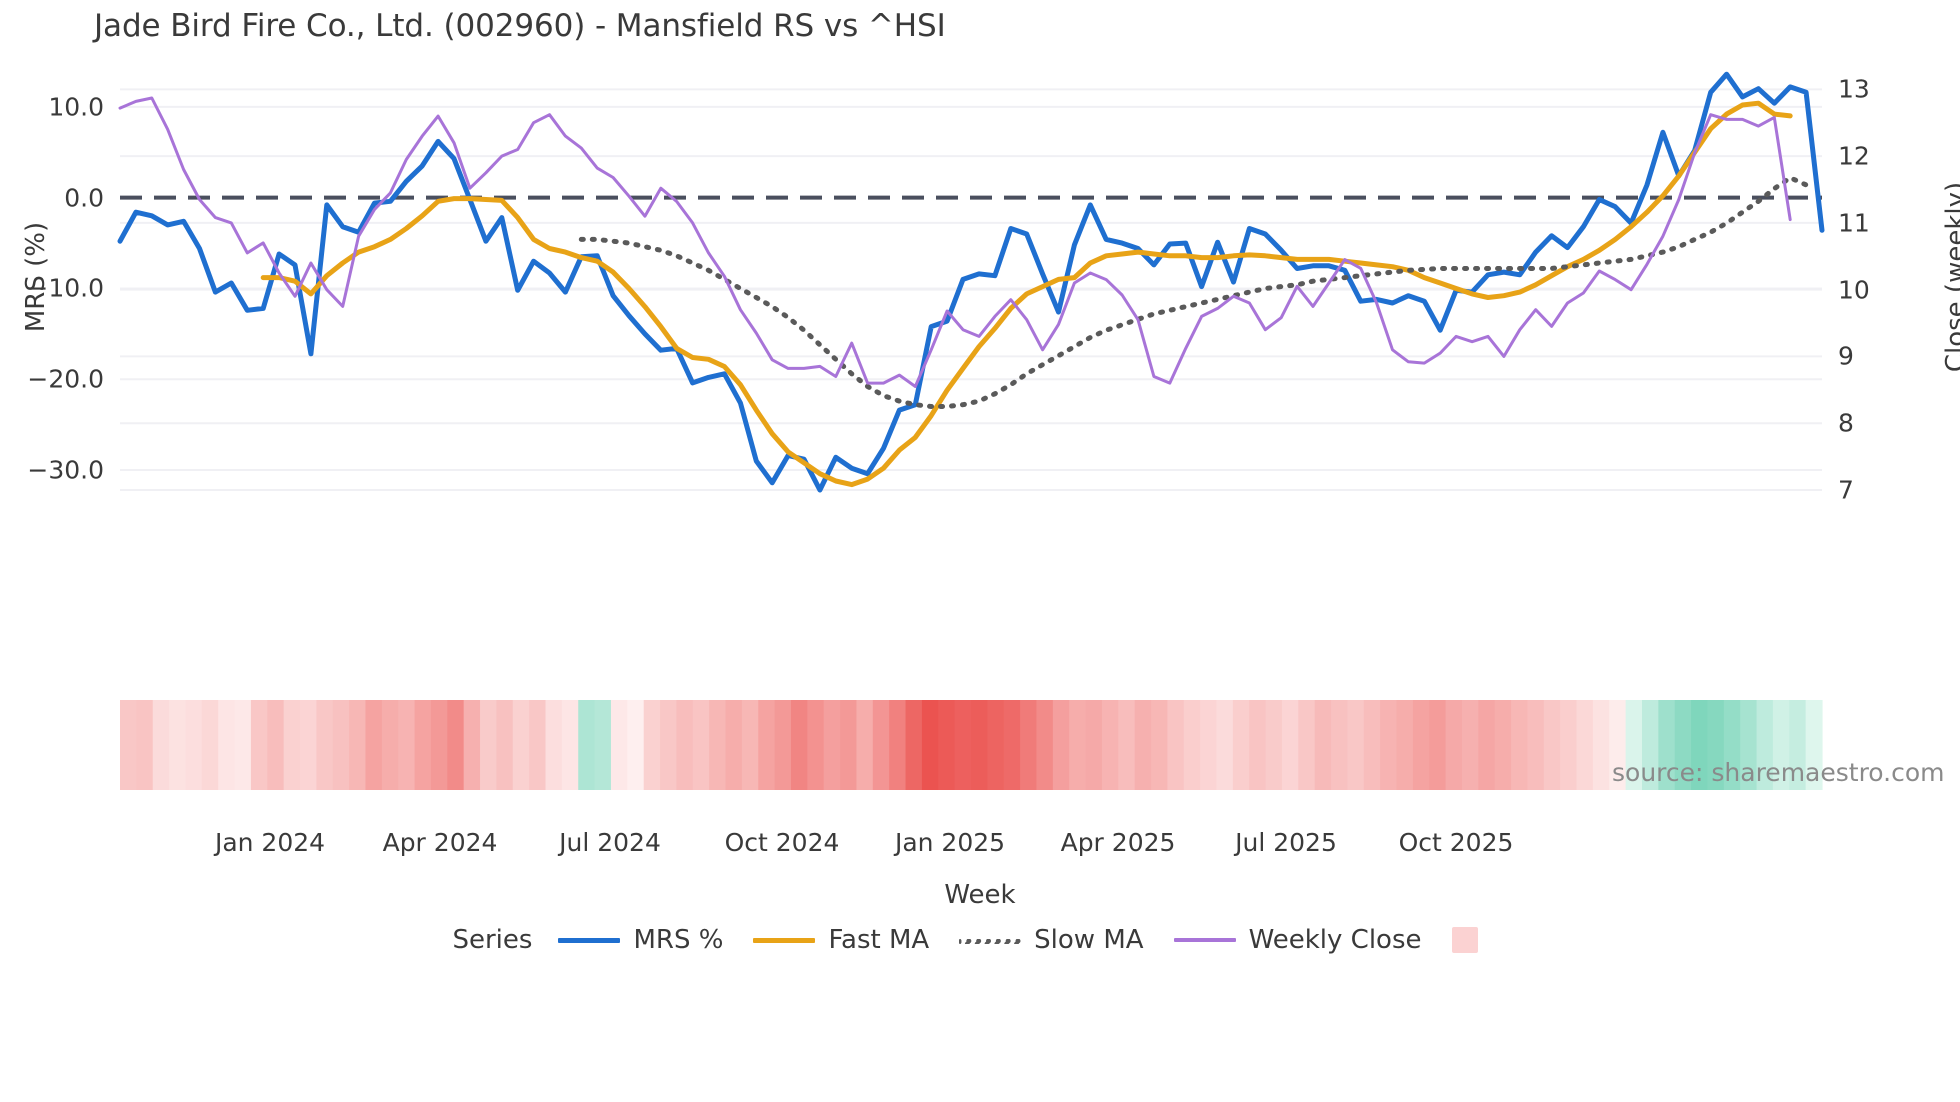 The width and height of the screenshot is (1960, 1102). What do you see at coordinates (65, 288) in the screenshot?
I see `y-tick-label-left: −10.0` at bounding box center [65, 288].